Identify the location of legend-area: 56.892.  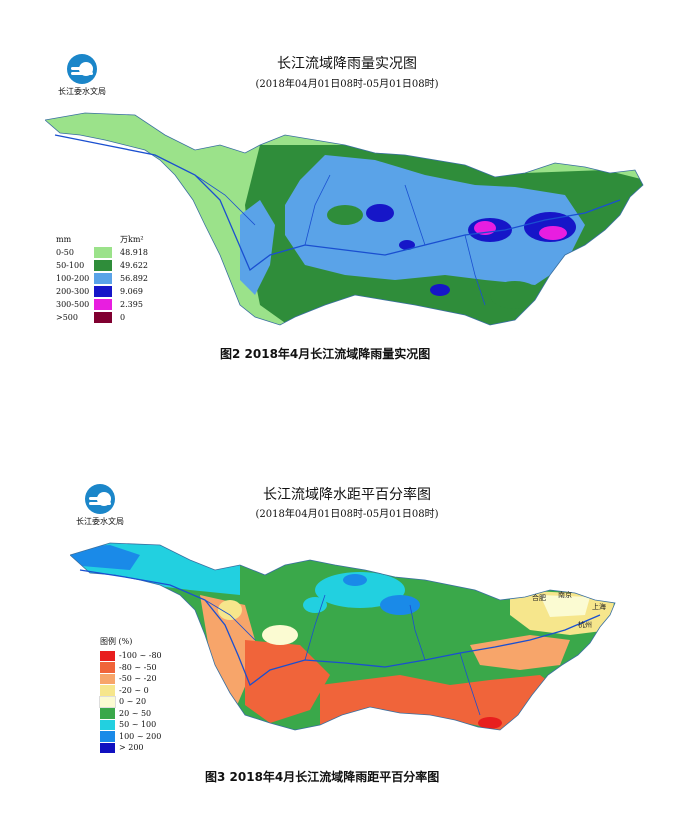
(134, 278).